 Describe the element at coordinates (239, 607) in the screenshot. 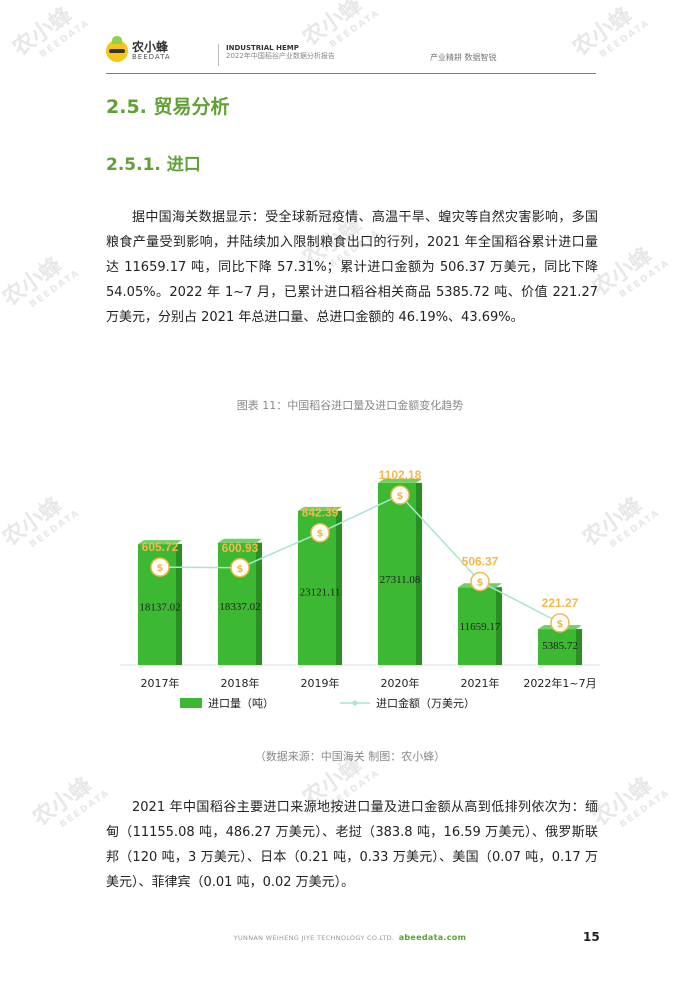

I see `bar-value-label: 18337.02` at that location.